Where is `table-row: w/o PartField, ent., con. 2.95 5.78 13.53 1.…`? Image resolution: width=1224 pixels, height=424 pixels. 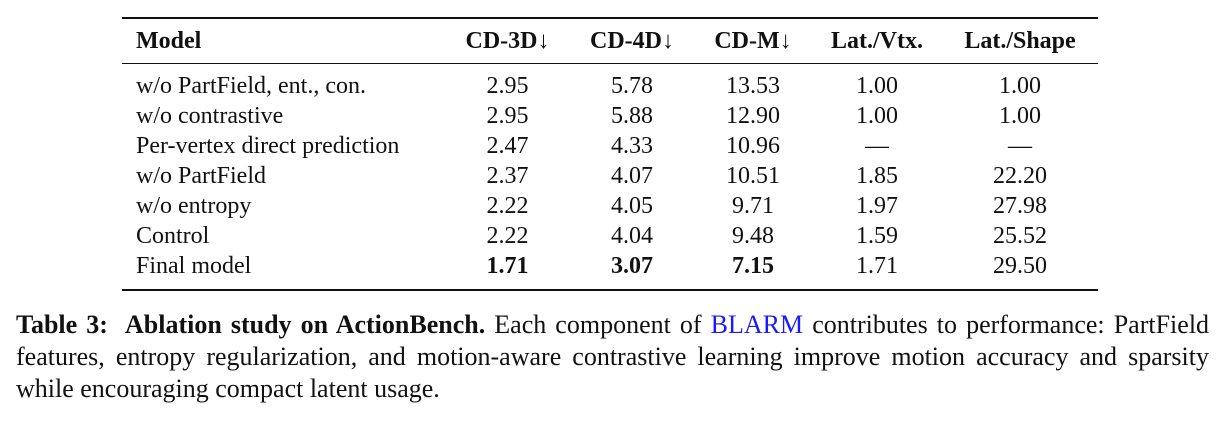
table-row: w/o PartField, ent., con. 2.95 5.78 13.53 1.… is located at coordinates (610, 83).